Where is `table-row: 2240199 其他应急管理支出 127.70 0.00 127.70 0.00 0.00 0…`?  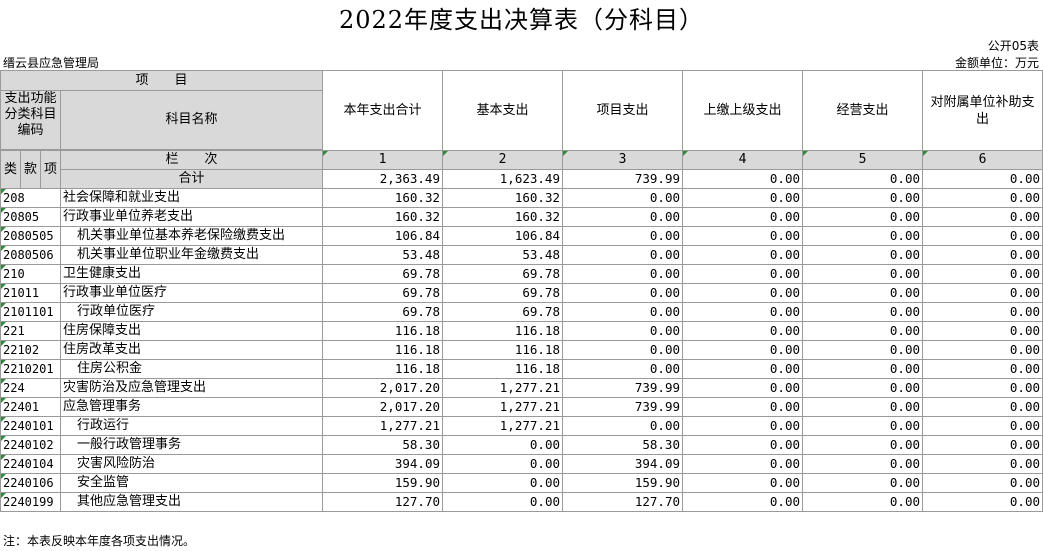 table-row: 2240199 其他应急管理支出 127.70 0.00 127.70 0.00 0.00 0… is located at coordinates (521, 502).